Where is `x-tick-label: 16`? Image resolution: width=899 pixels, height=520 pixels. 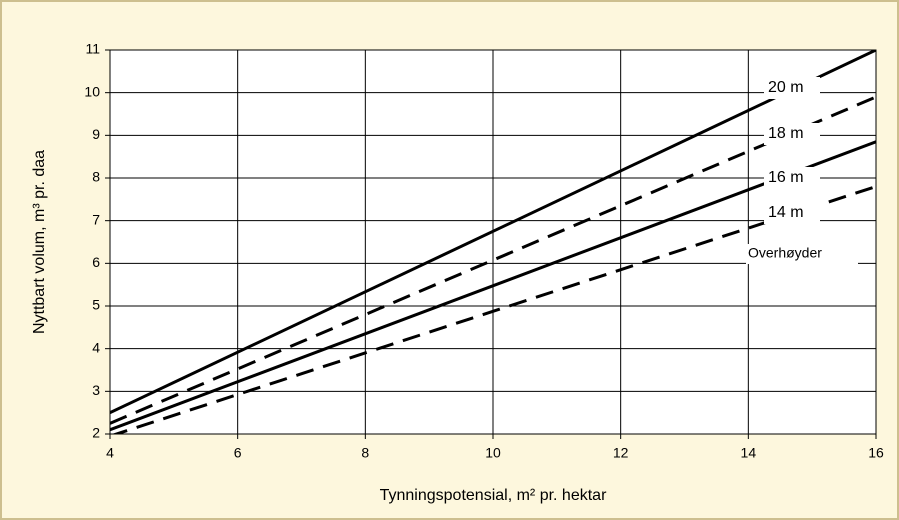
x-tick-label: 16 is located at coordinates (876, 453).